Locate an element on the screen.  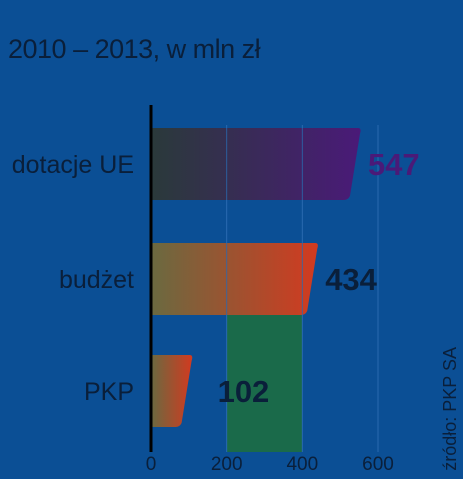
value-label: 434 is located at coordinates (351, 279).